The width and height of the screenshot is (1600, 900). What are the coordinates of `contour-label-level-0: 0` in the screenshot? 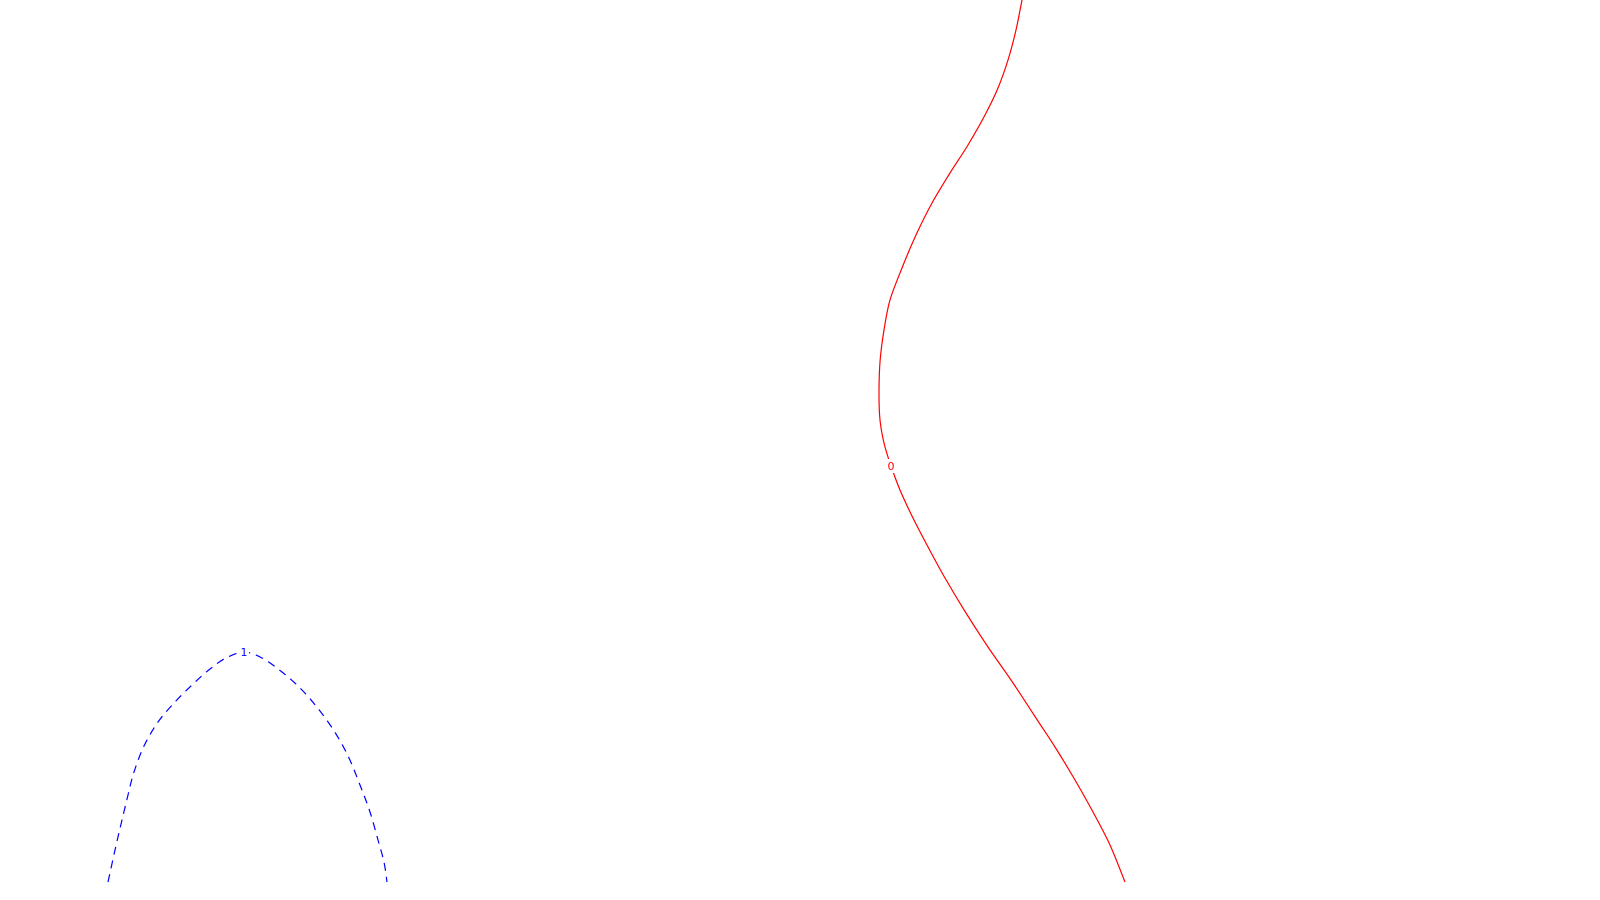 It's located at (891, 466).